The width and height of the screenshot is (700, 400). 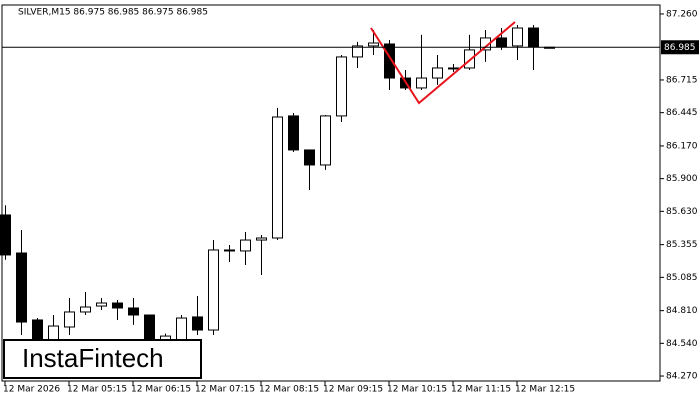 I want to click on y-tick-label: 85.900, so click(x=682, y=179).